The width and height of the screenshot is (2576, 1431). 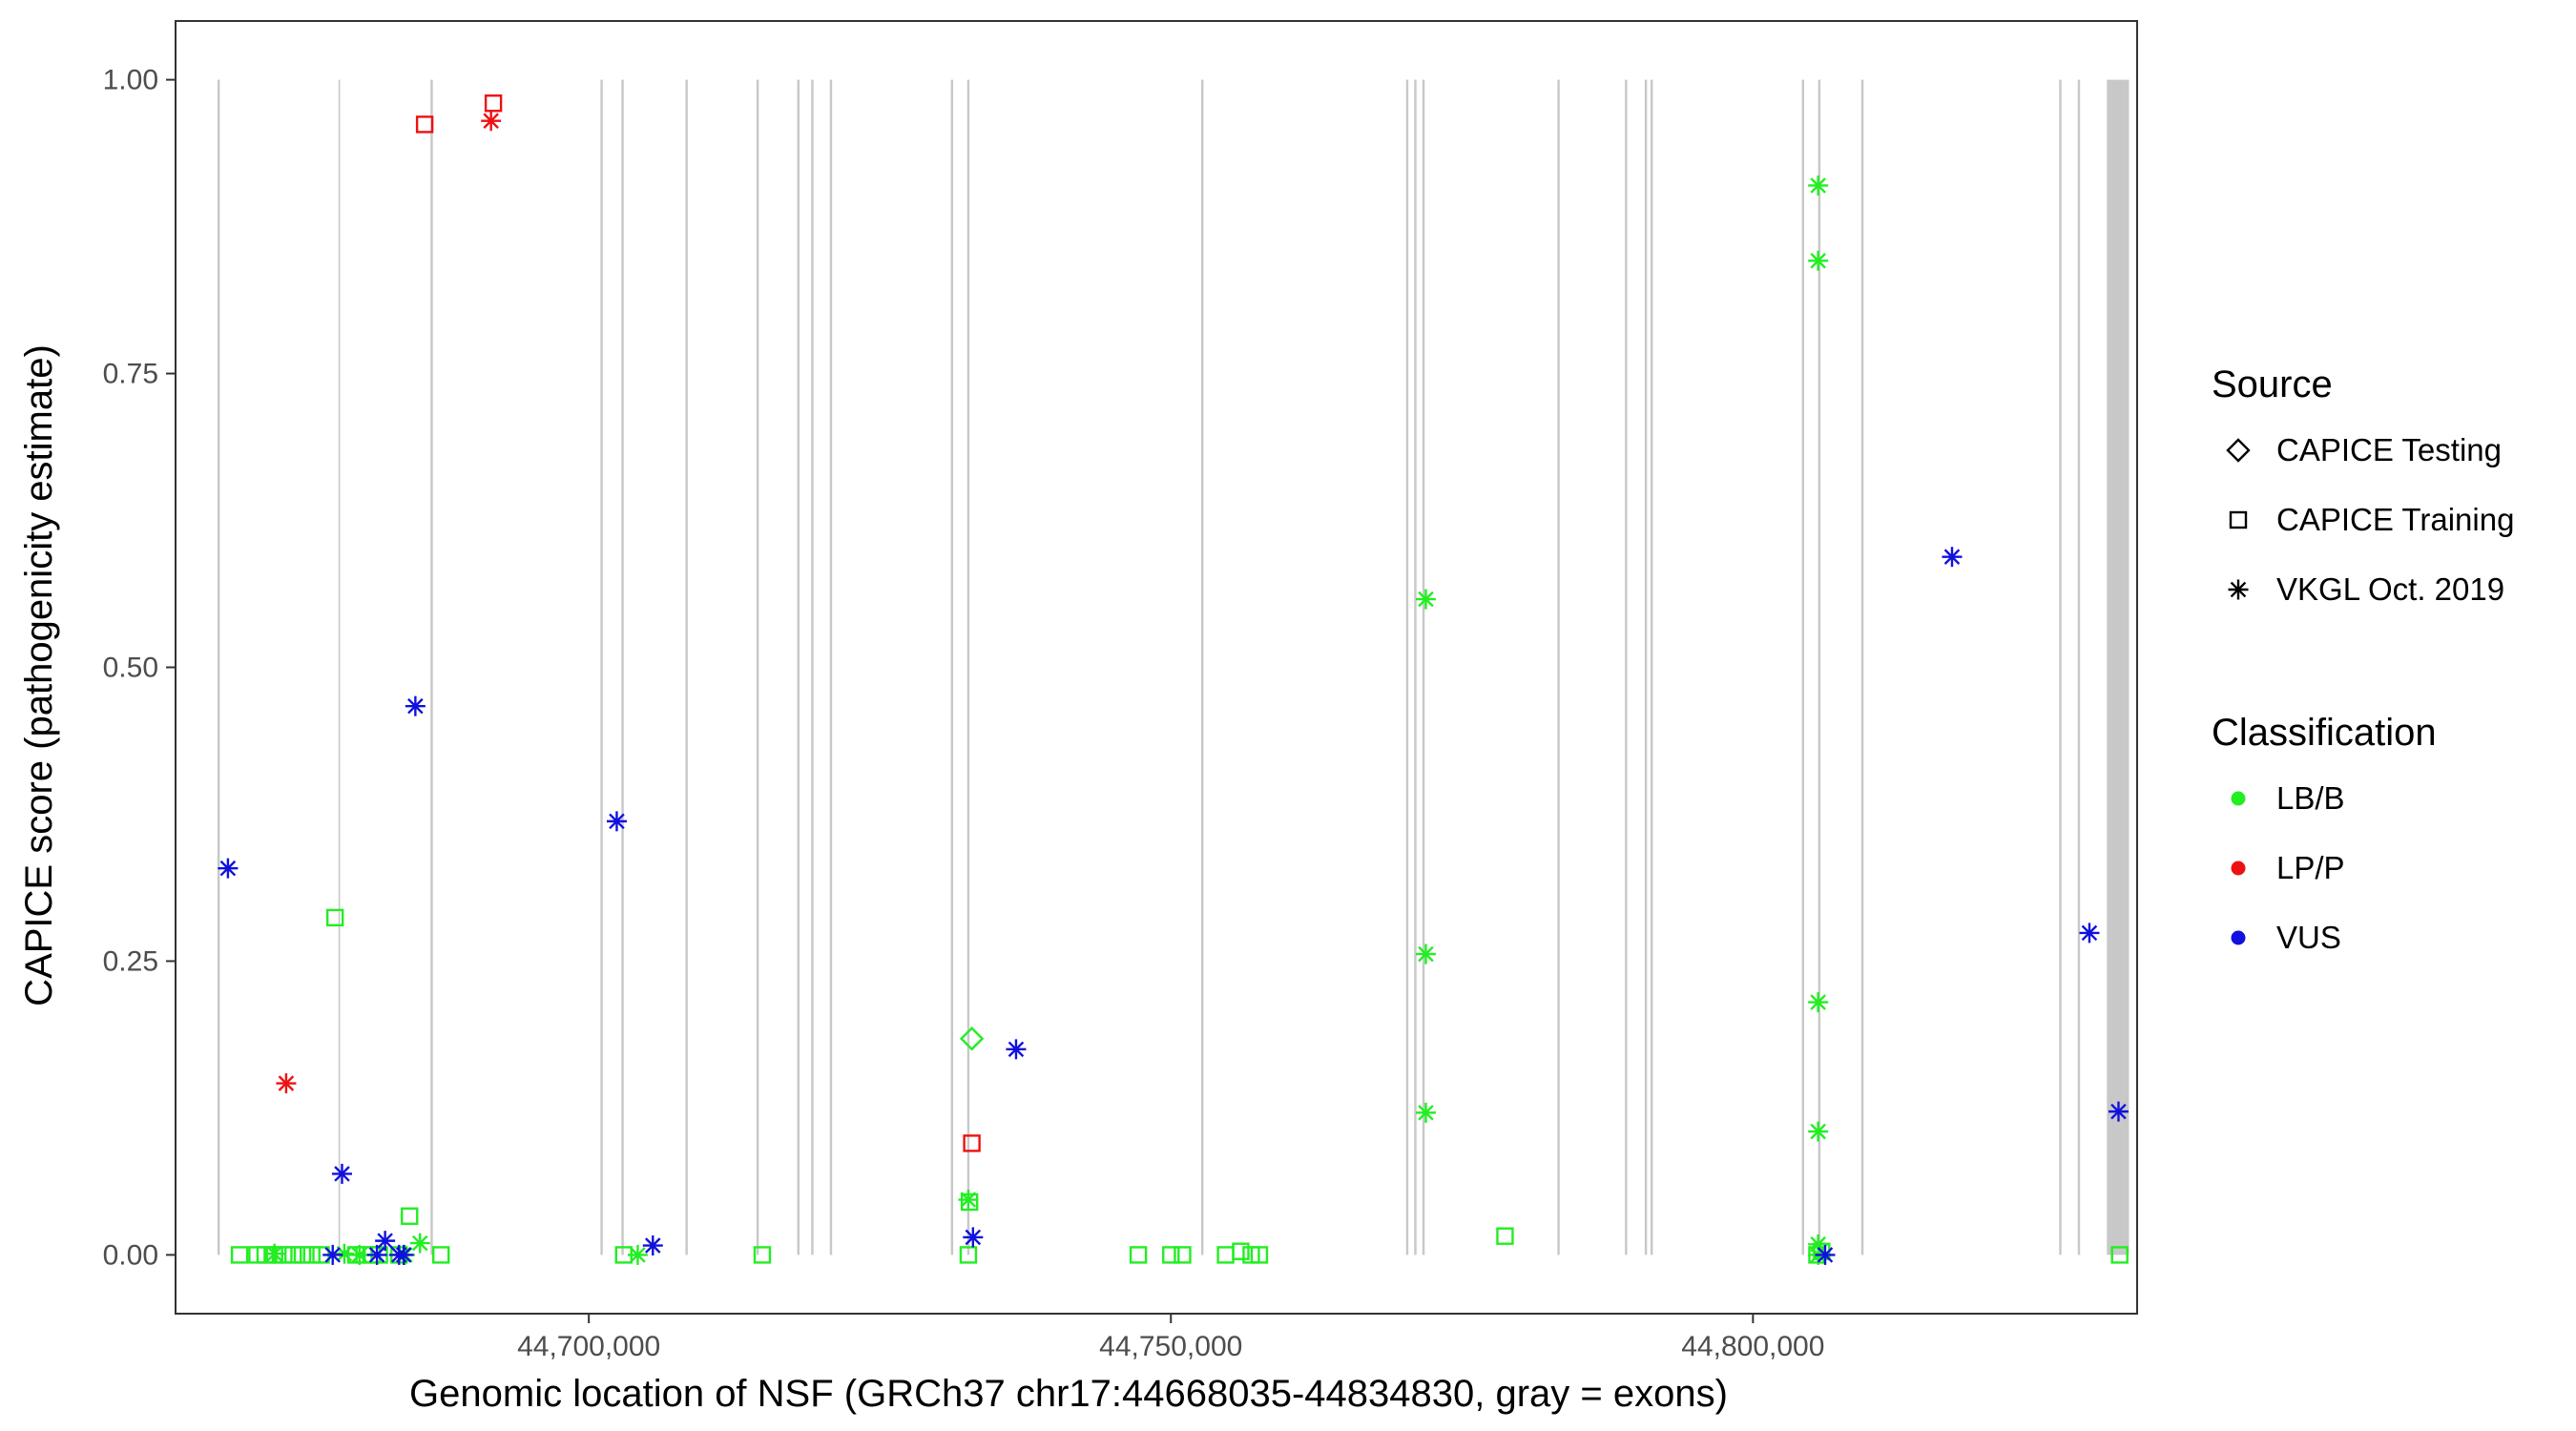 I want to click on y-tick-label: 0.00, so click(x=130, y=1255).